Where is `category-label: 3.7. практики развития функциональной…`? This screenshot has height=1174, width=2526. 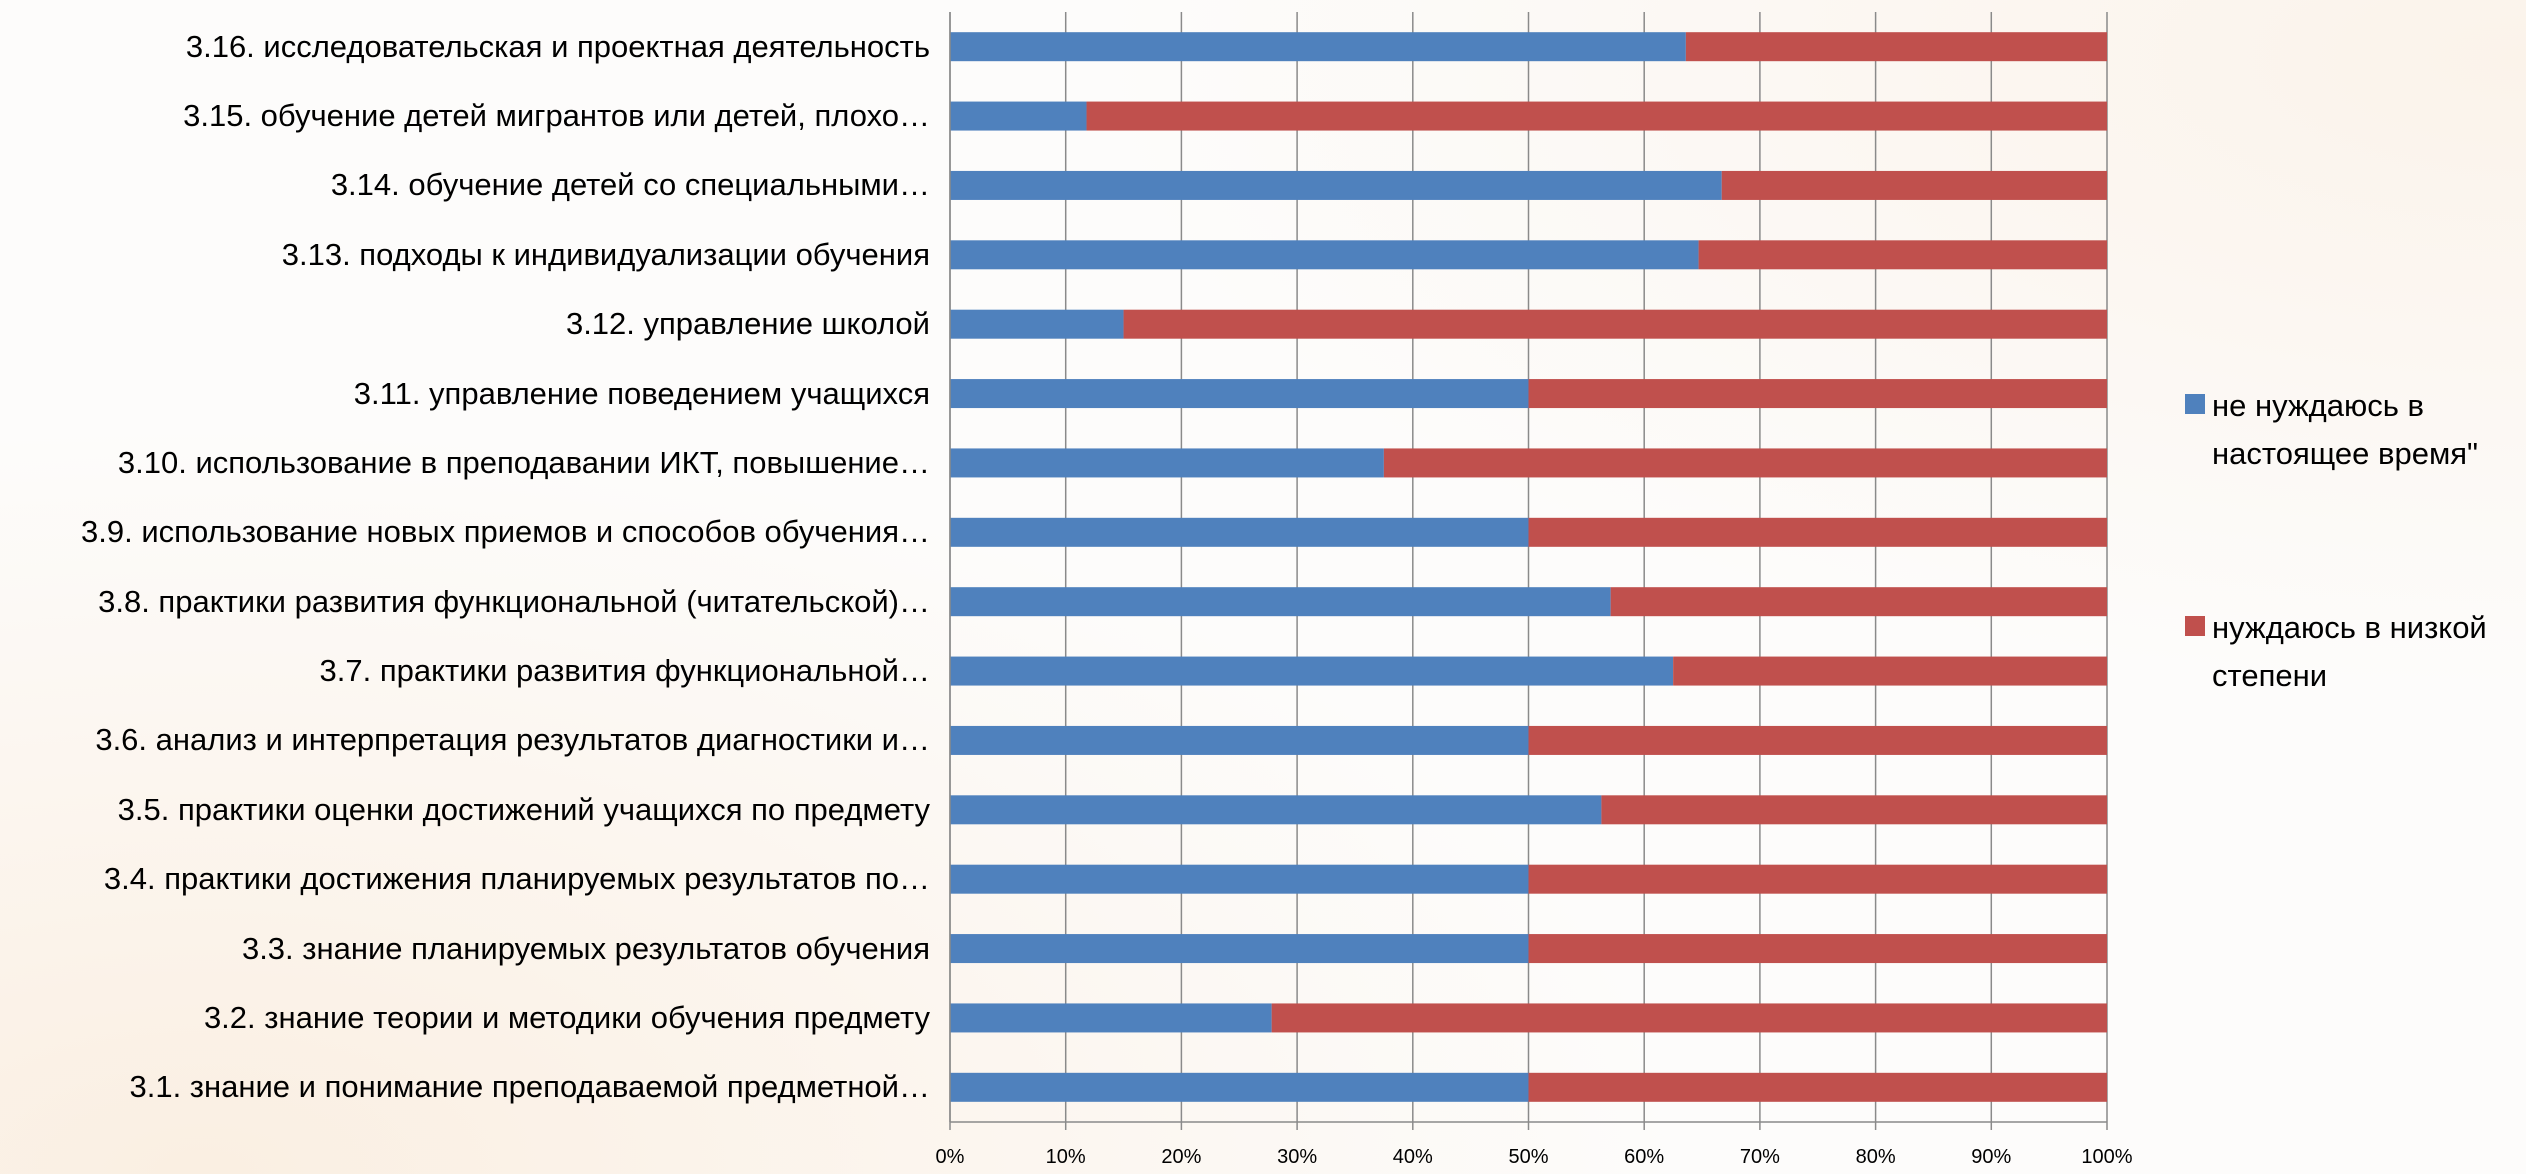
category-label: 3.7. практики развития функциональной… is located at coordinates (624, 671).